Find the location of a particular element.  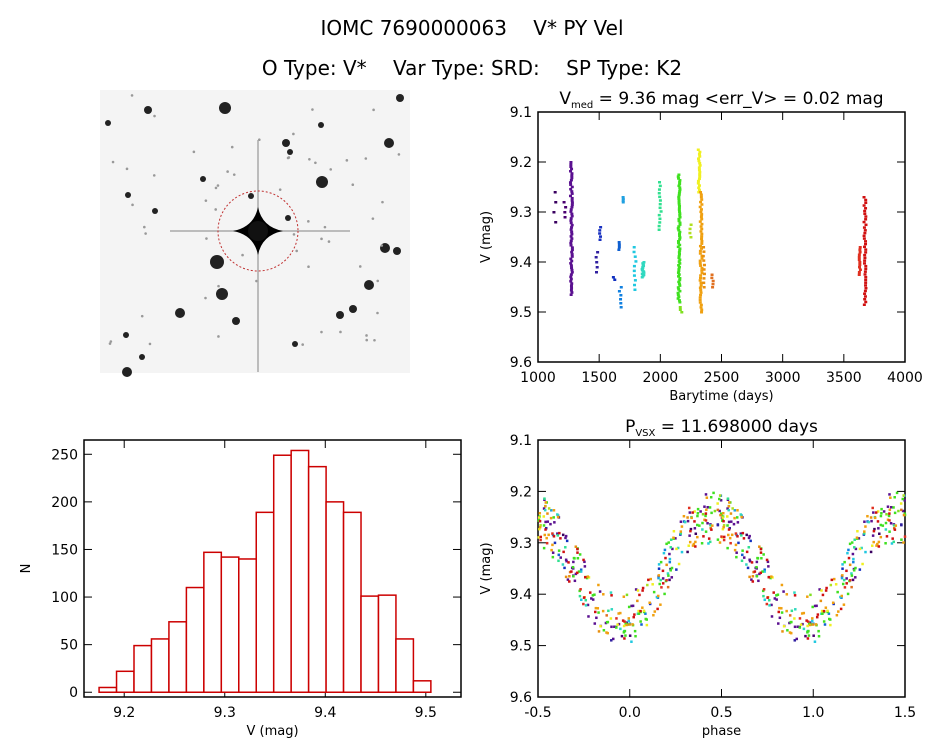

y-tick-label: 150 is located at coordinates (64, 550).